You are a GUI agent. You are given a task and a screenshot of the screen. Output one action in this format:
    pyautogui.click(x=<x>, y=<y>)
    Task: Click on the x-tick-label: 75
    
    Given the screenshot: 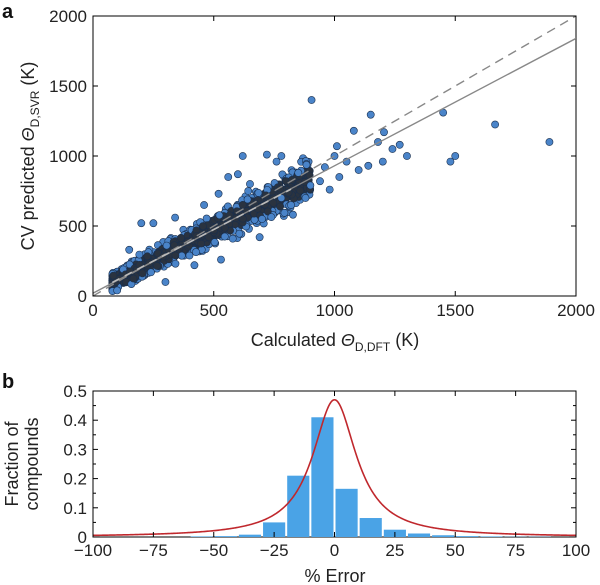 What is the action you would take?
    pyautogui.click(x=515, y=550)
    